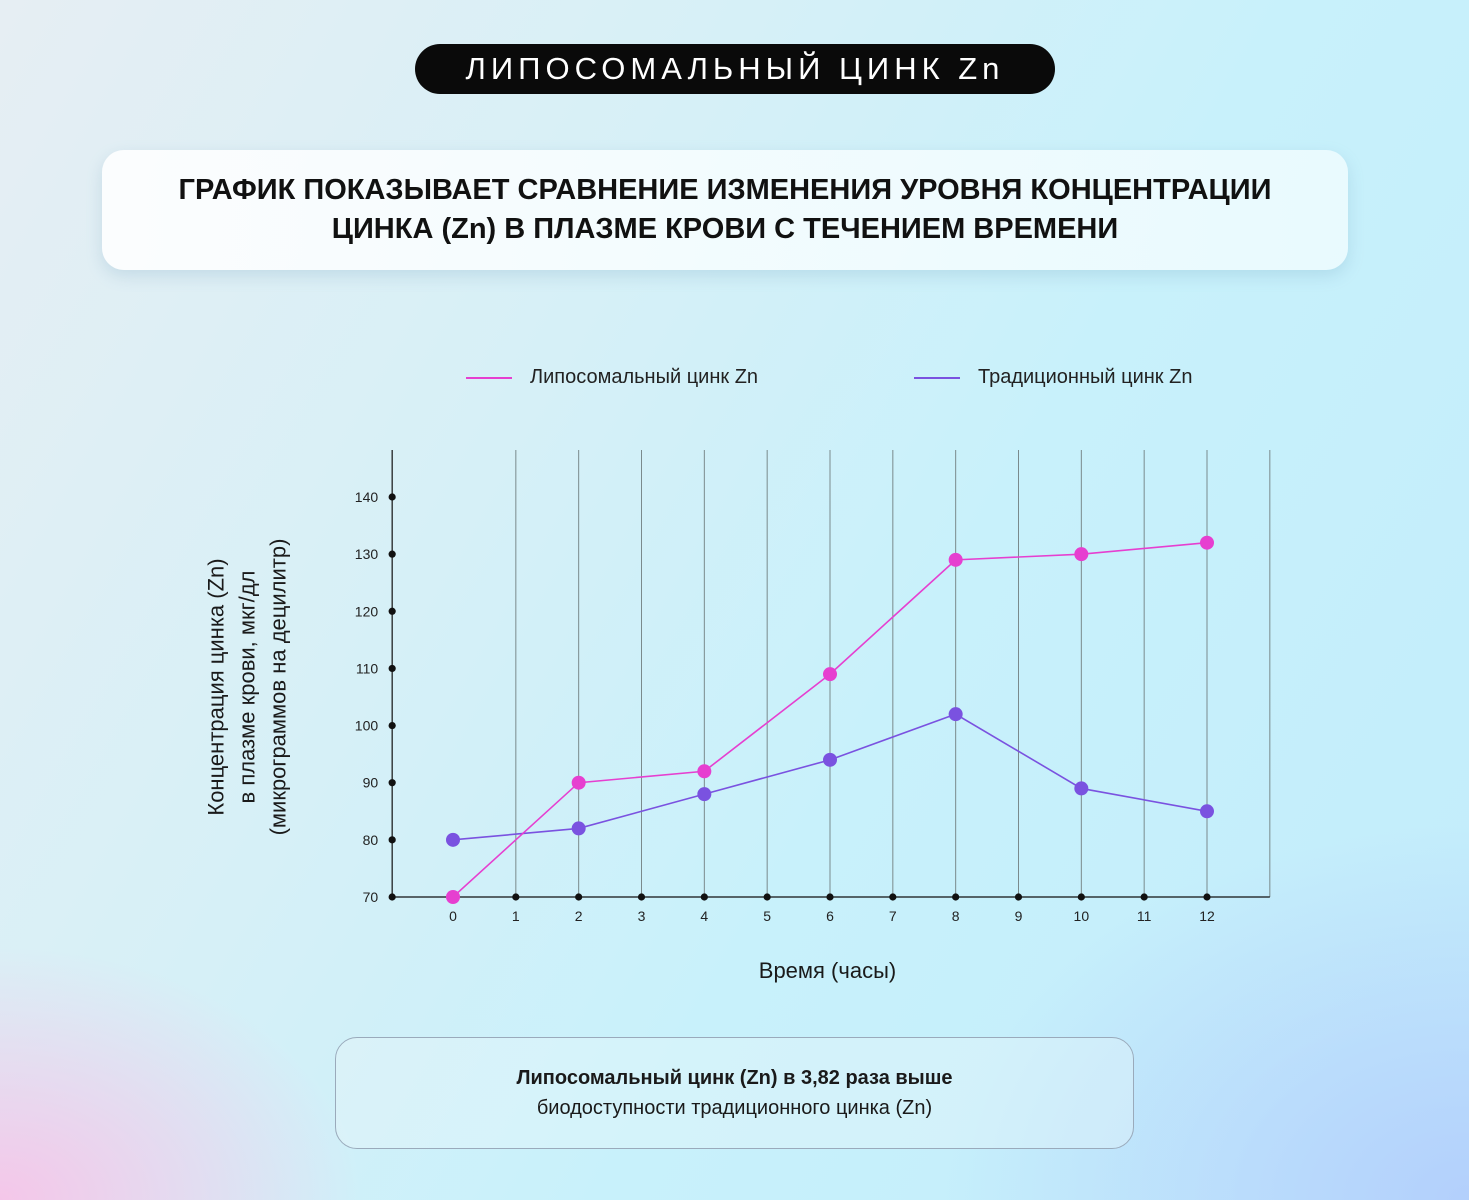  What do you see at coordinates (579, 916) in the screenshot?
I see `x-tick-label-2: 2` at bounding box center [579, 916].